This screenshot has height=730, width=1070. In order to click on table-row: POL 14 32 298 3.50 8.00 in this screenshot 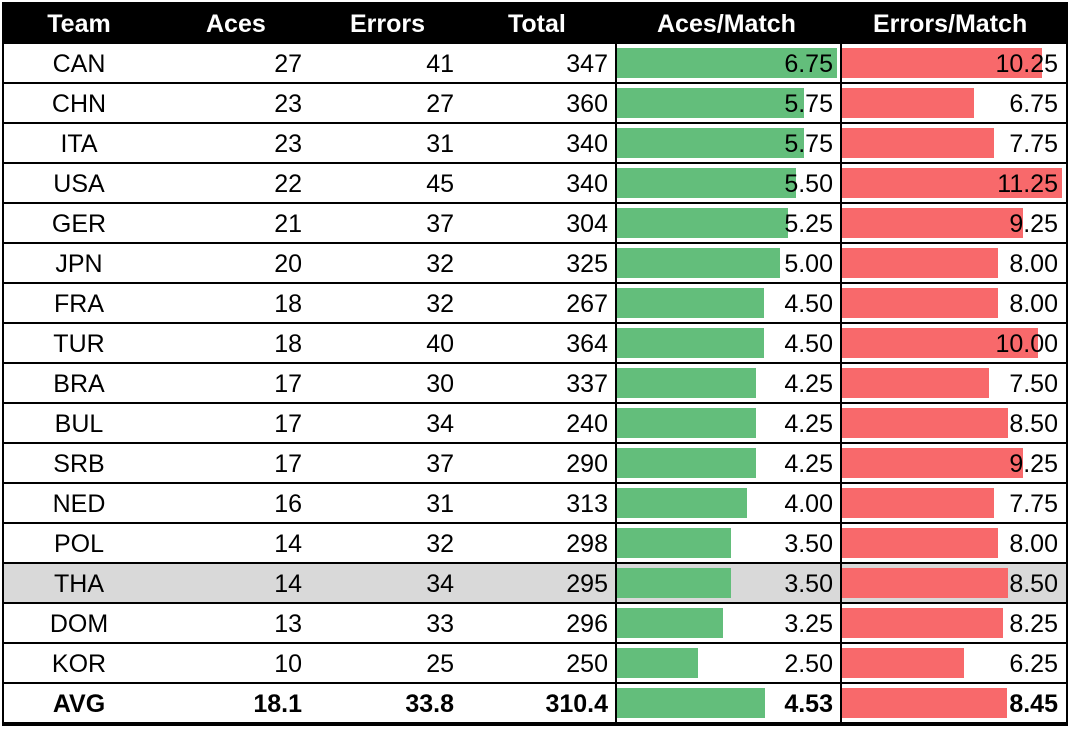, I will do `click(534, 544)`.